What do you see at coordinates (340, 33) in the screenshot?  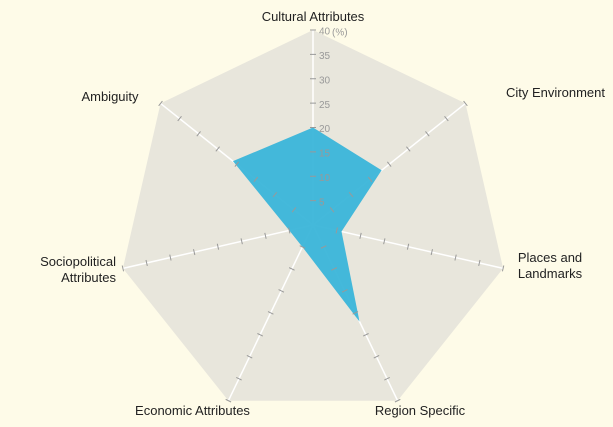 I see `unit-label: (%)` at bounding box center [340, 33].